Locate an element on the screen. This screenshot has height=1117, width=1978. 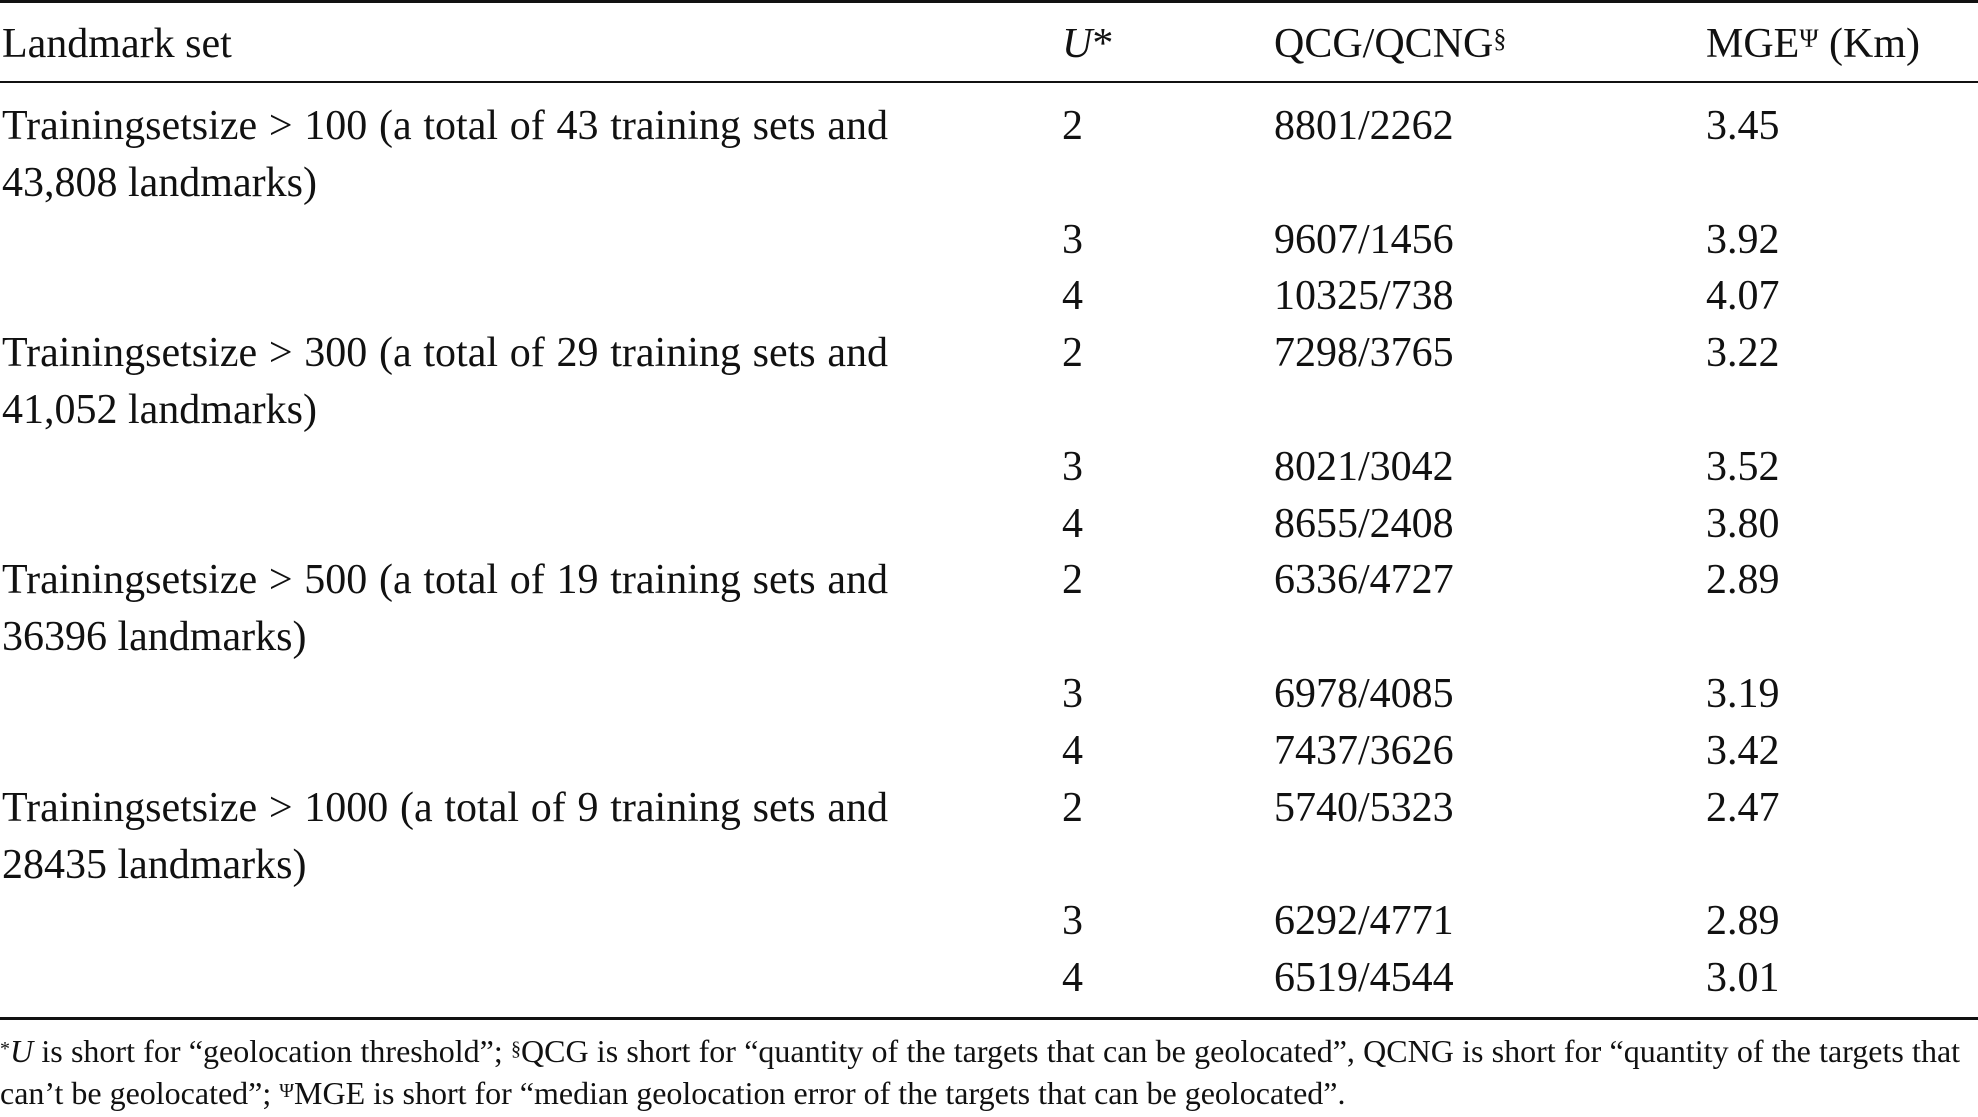
mge-value: 3.42 is located at coordinates (1743, 750).